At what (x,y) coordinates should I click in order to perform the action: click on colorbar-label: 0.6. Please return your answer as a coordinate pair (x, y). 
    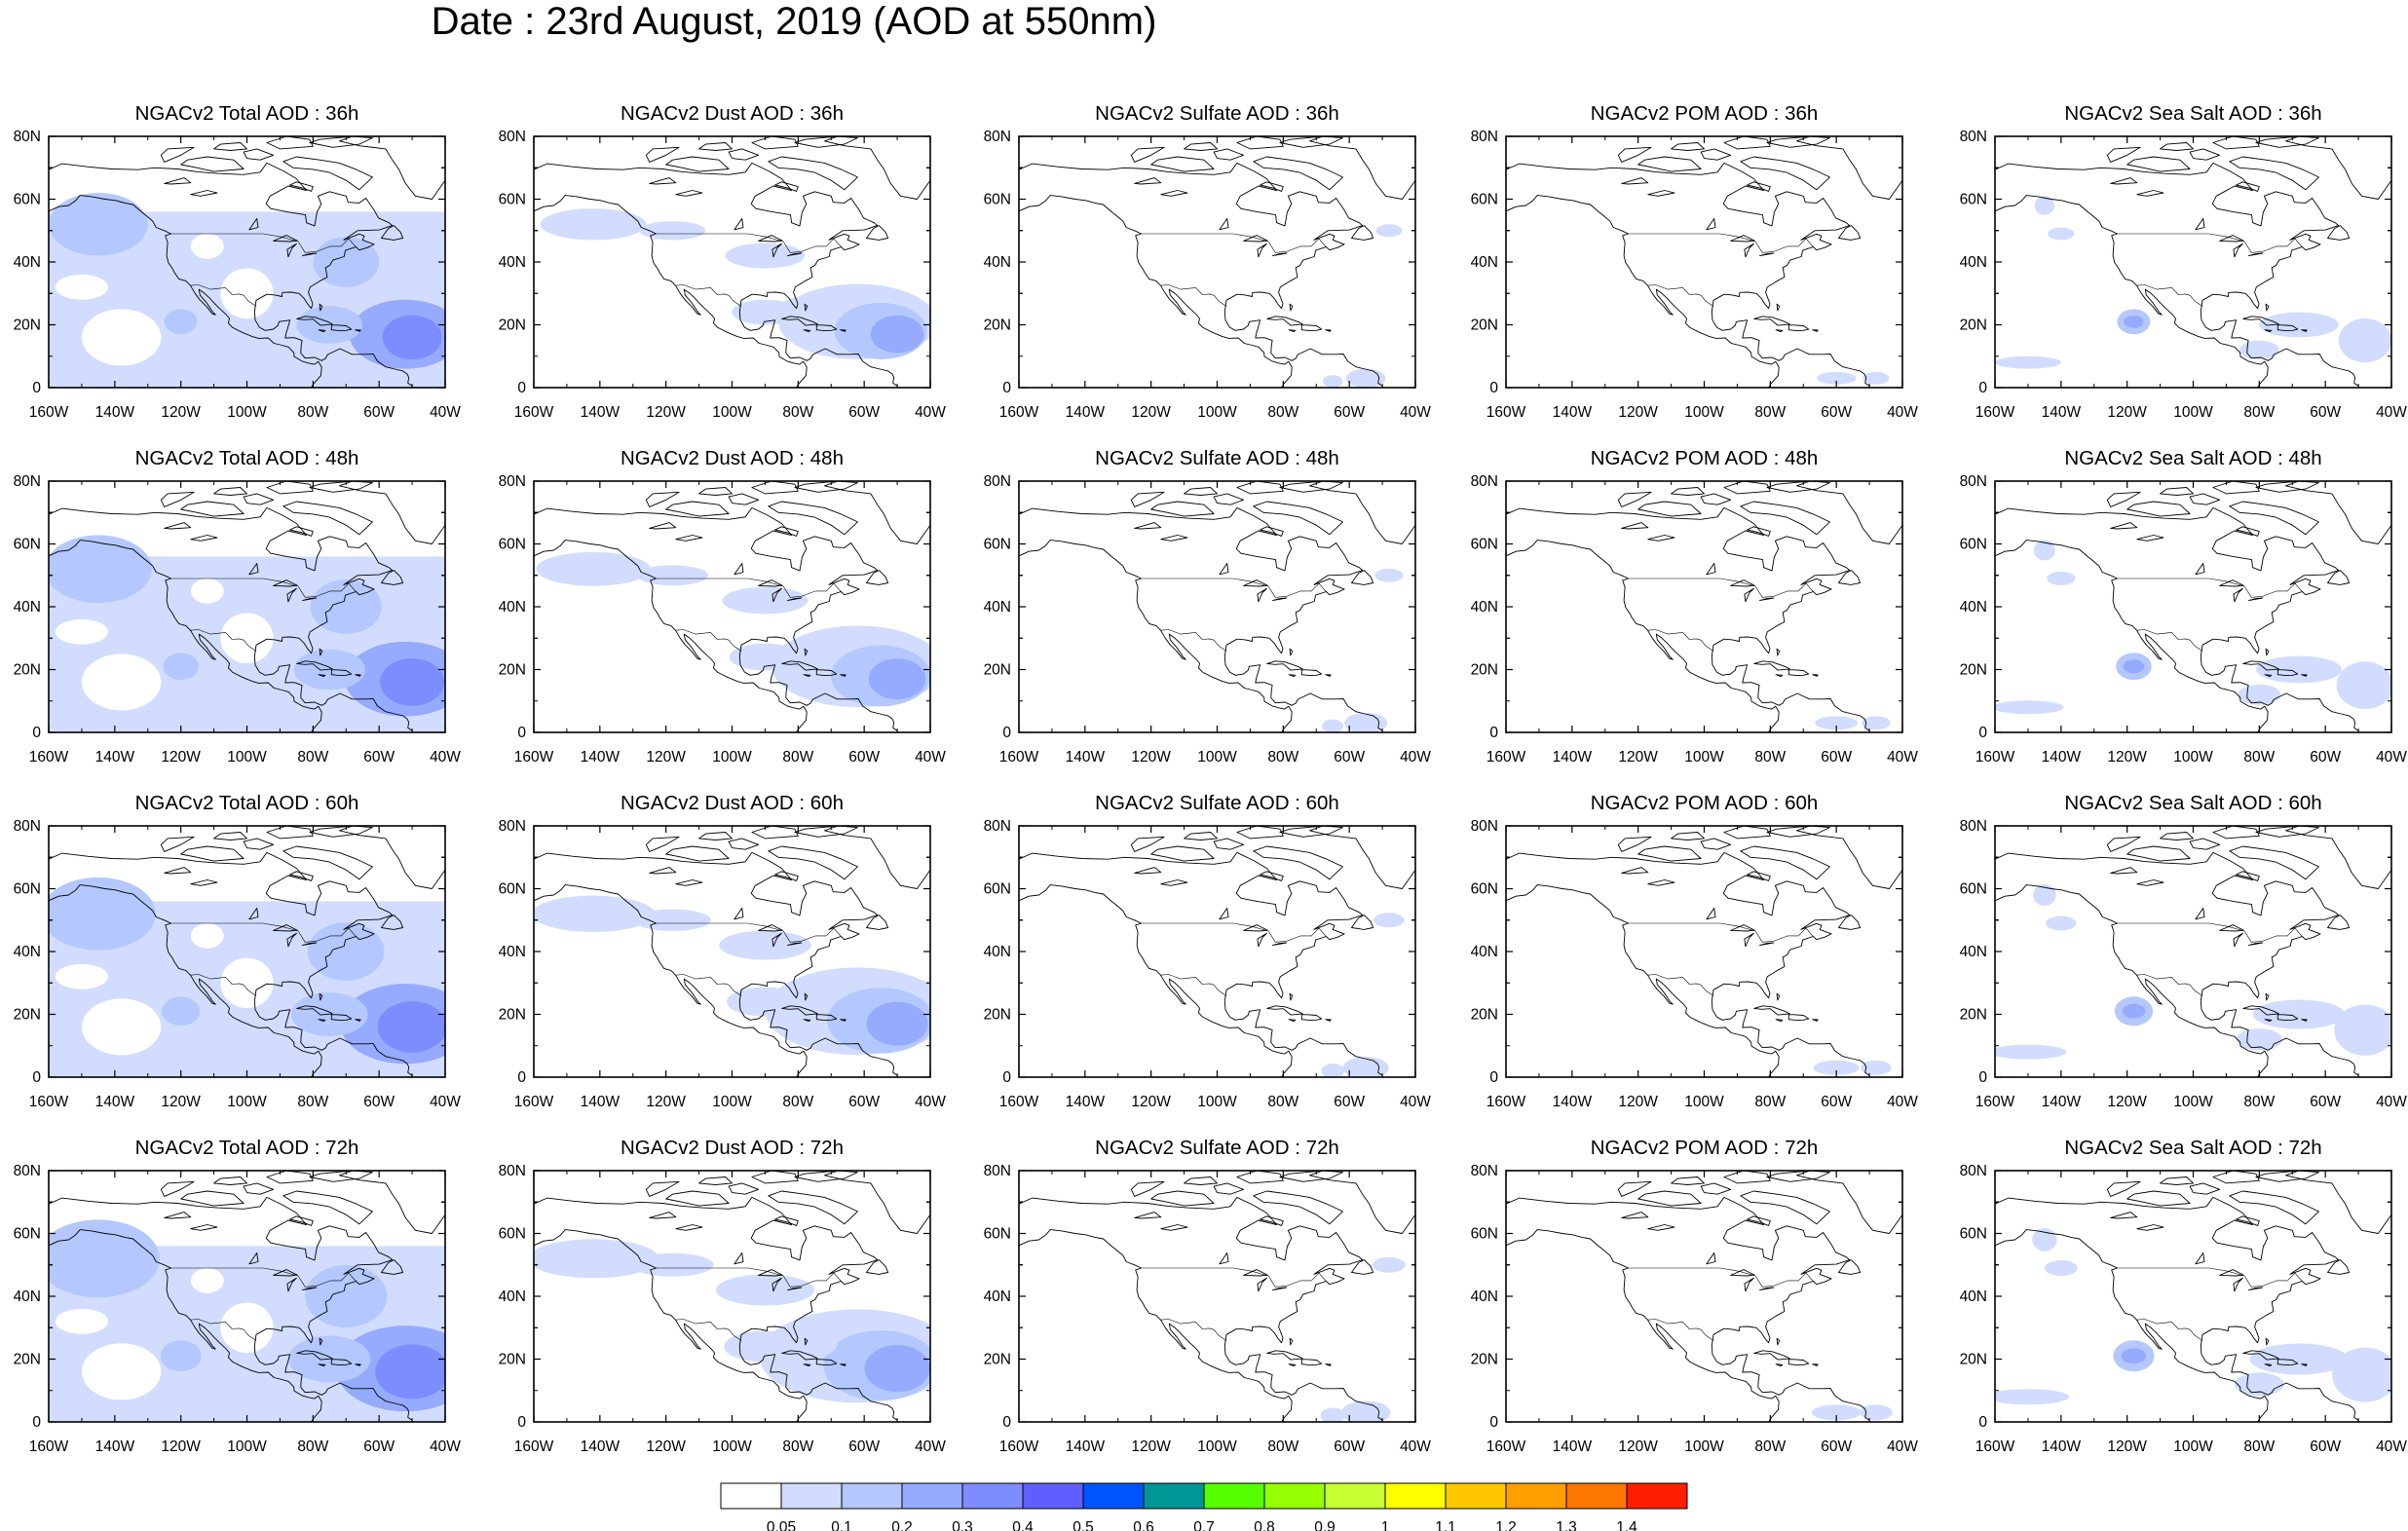
    Looking at the image, I should click on (1143, 1525).